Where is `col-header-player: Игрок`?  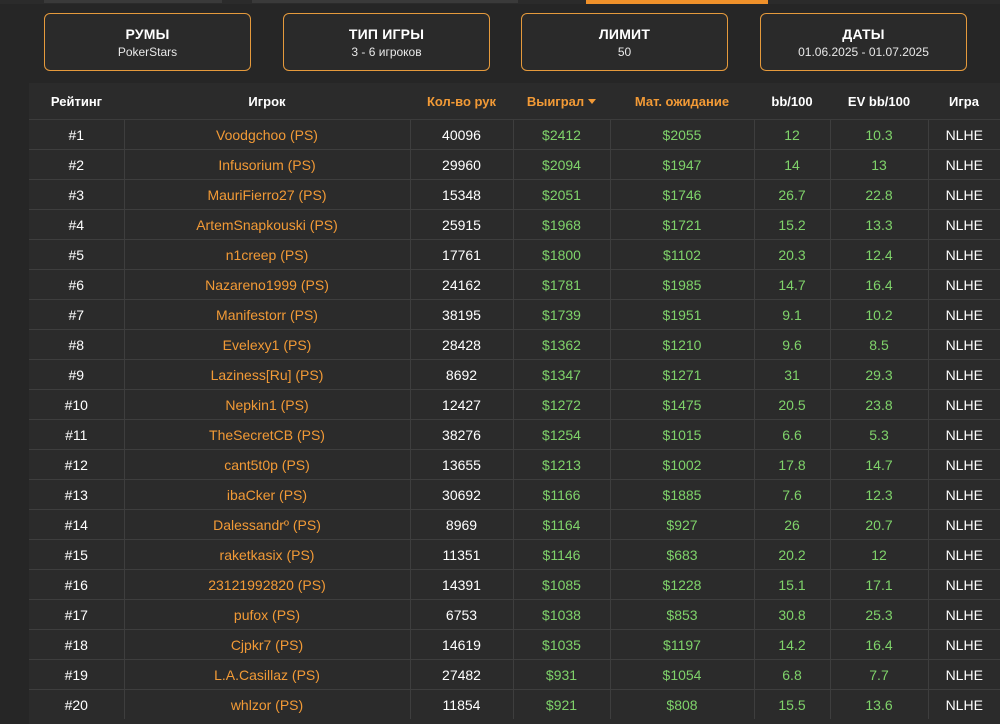
col-header-player: Игрок is located at coordinates (267, 101).